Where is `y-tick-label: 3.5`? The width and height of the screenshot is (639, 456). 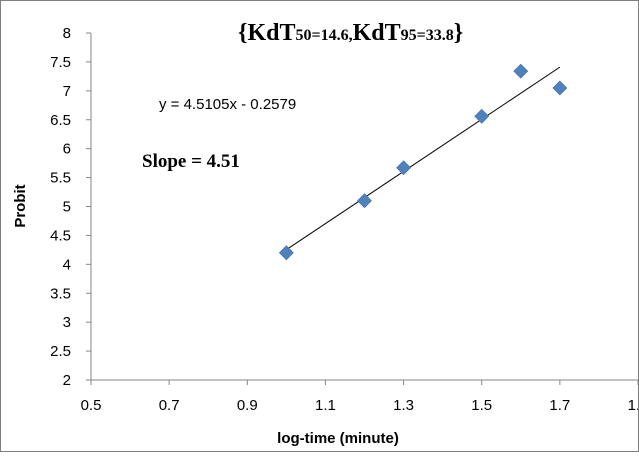 y-tick-label: 3.5 is located at coordinates (60, 293).